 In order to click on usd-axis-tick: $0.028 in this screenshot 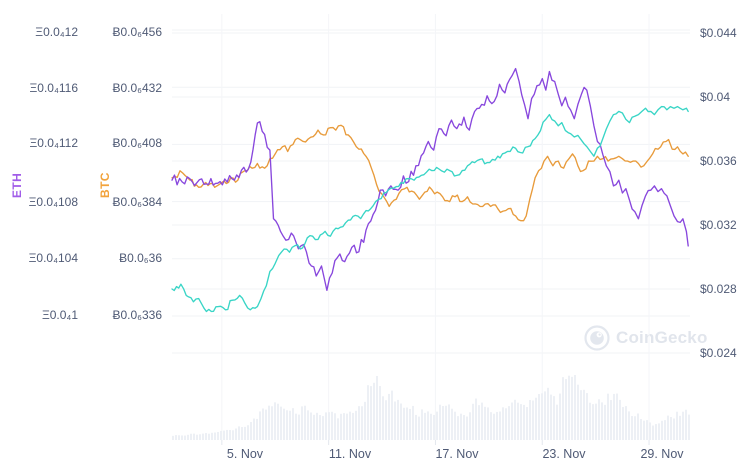, I will do `click(718, 289)`.